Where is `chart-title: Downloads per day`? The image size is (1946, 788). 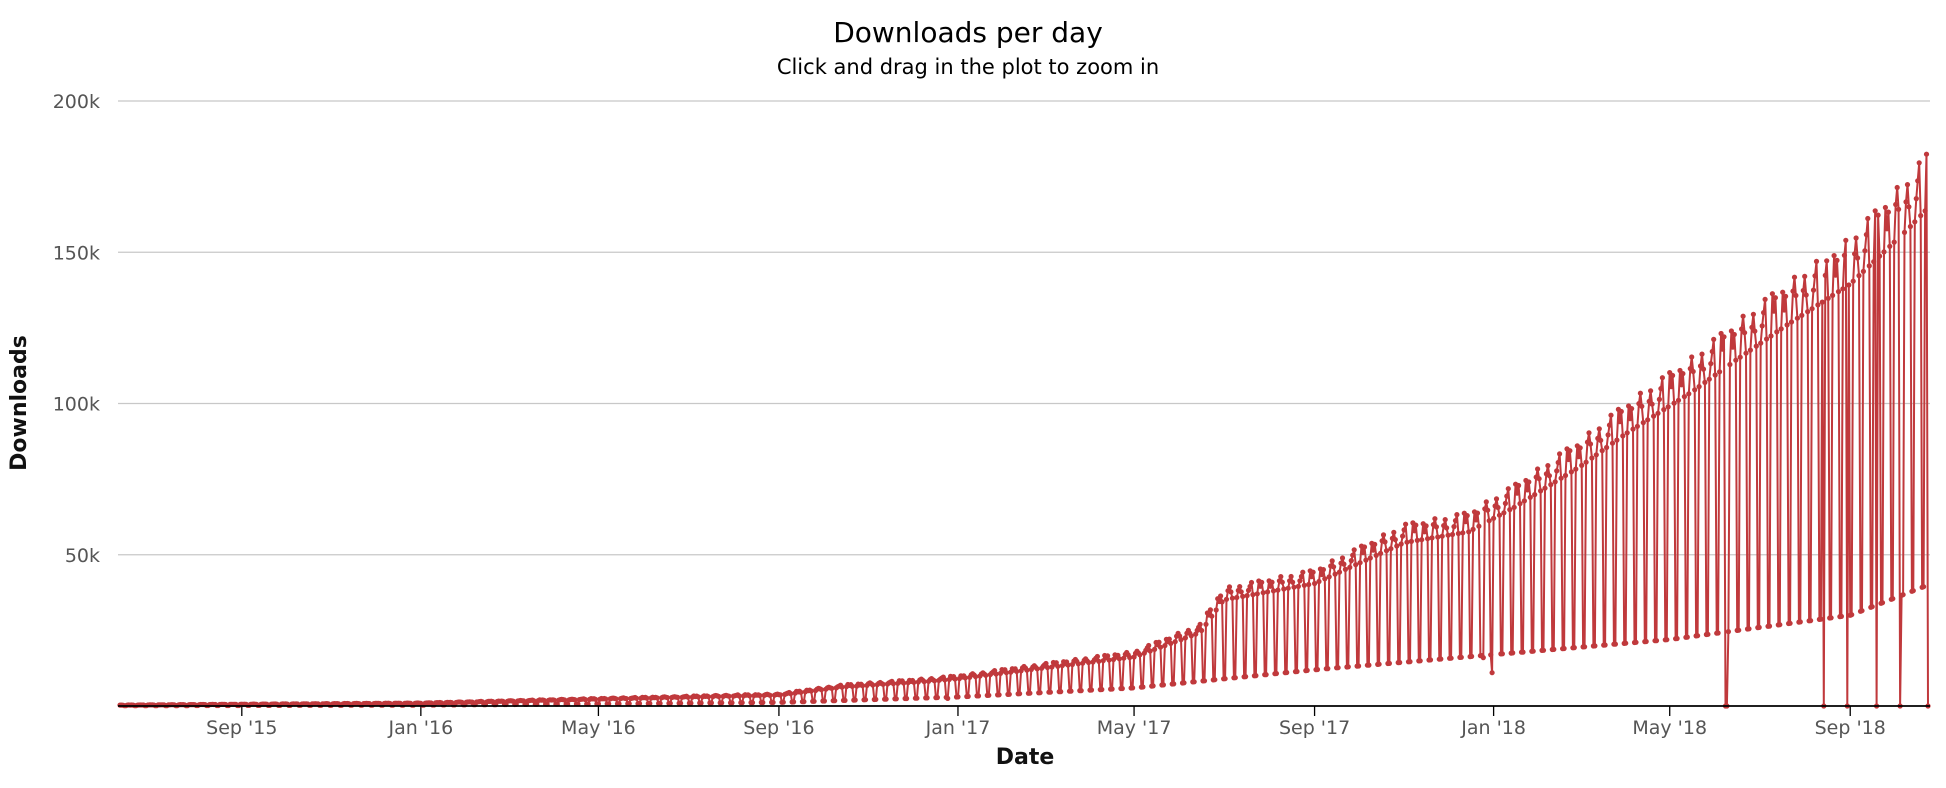 chart-title: Downloads per day is located at coordinates (968, 32).